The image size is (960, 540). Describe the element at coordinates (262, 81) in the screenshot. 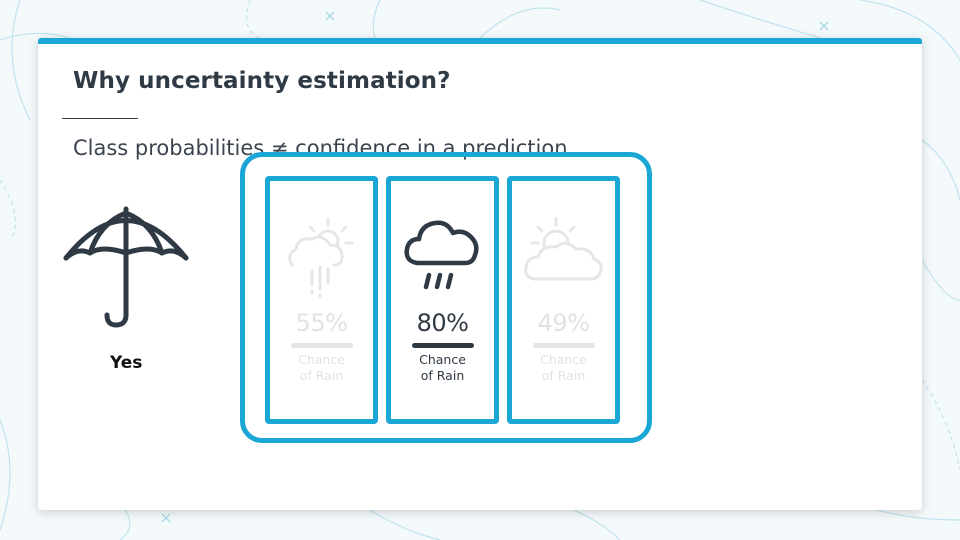

I see `slide-title: Why uncertainty estimation?` at that location.